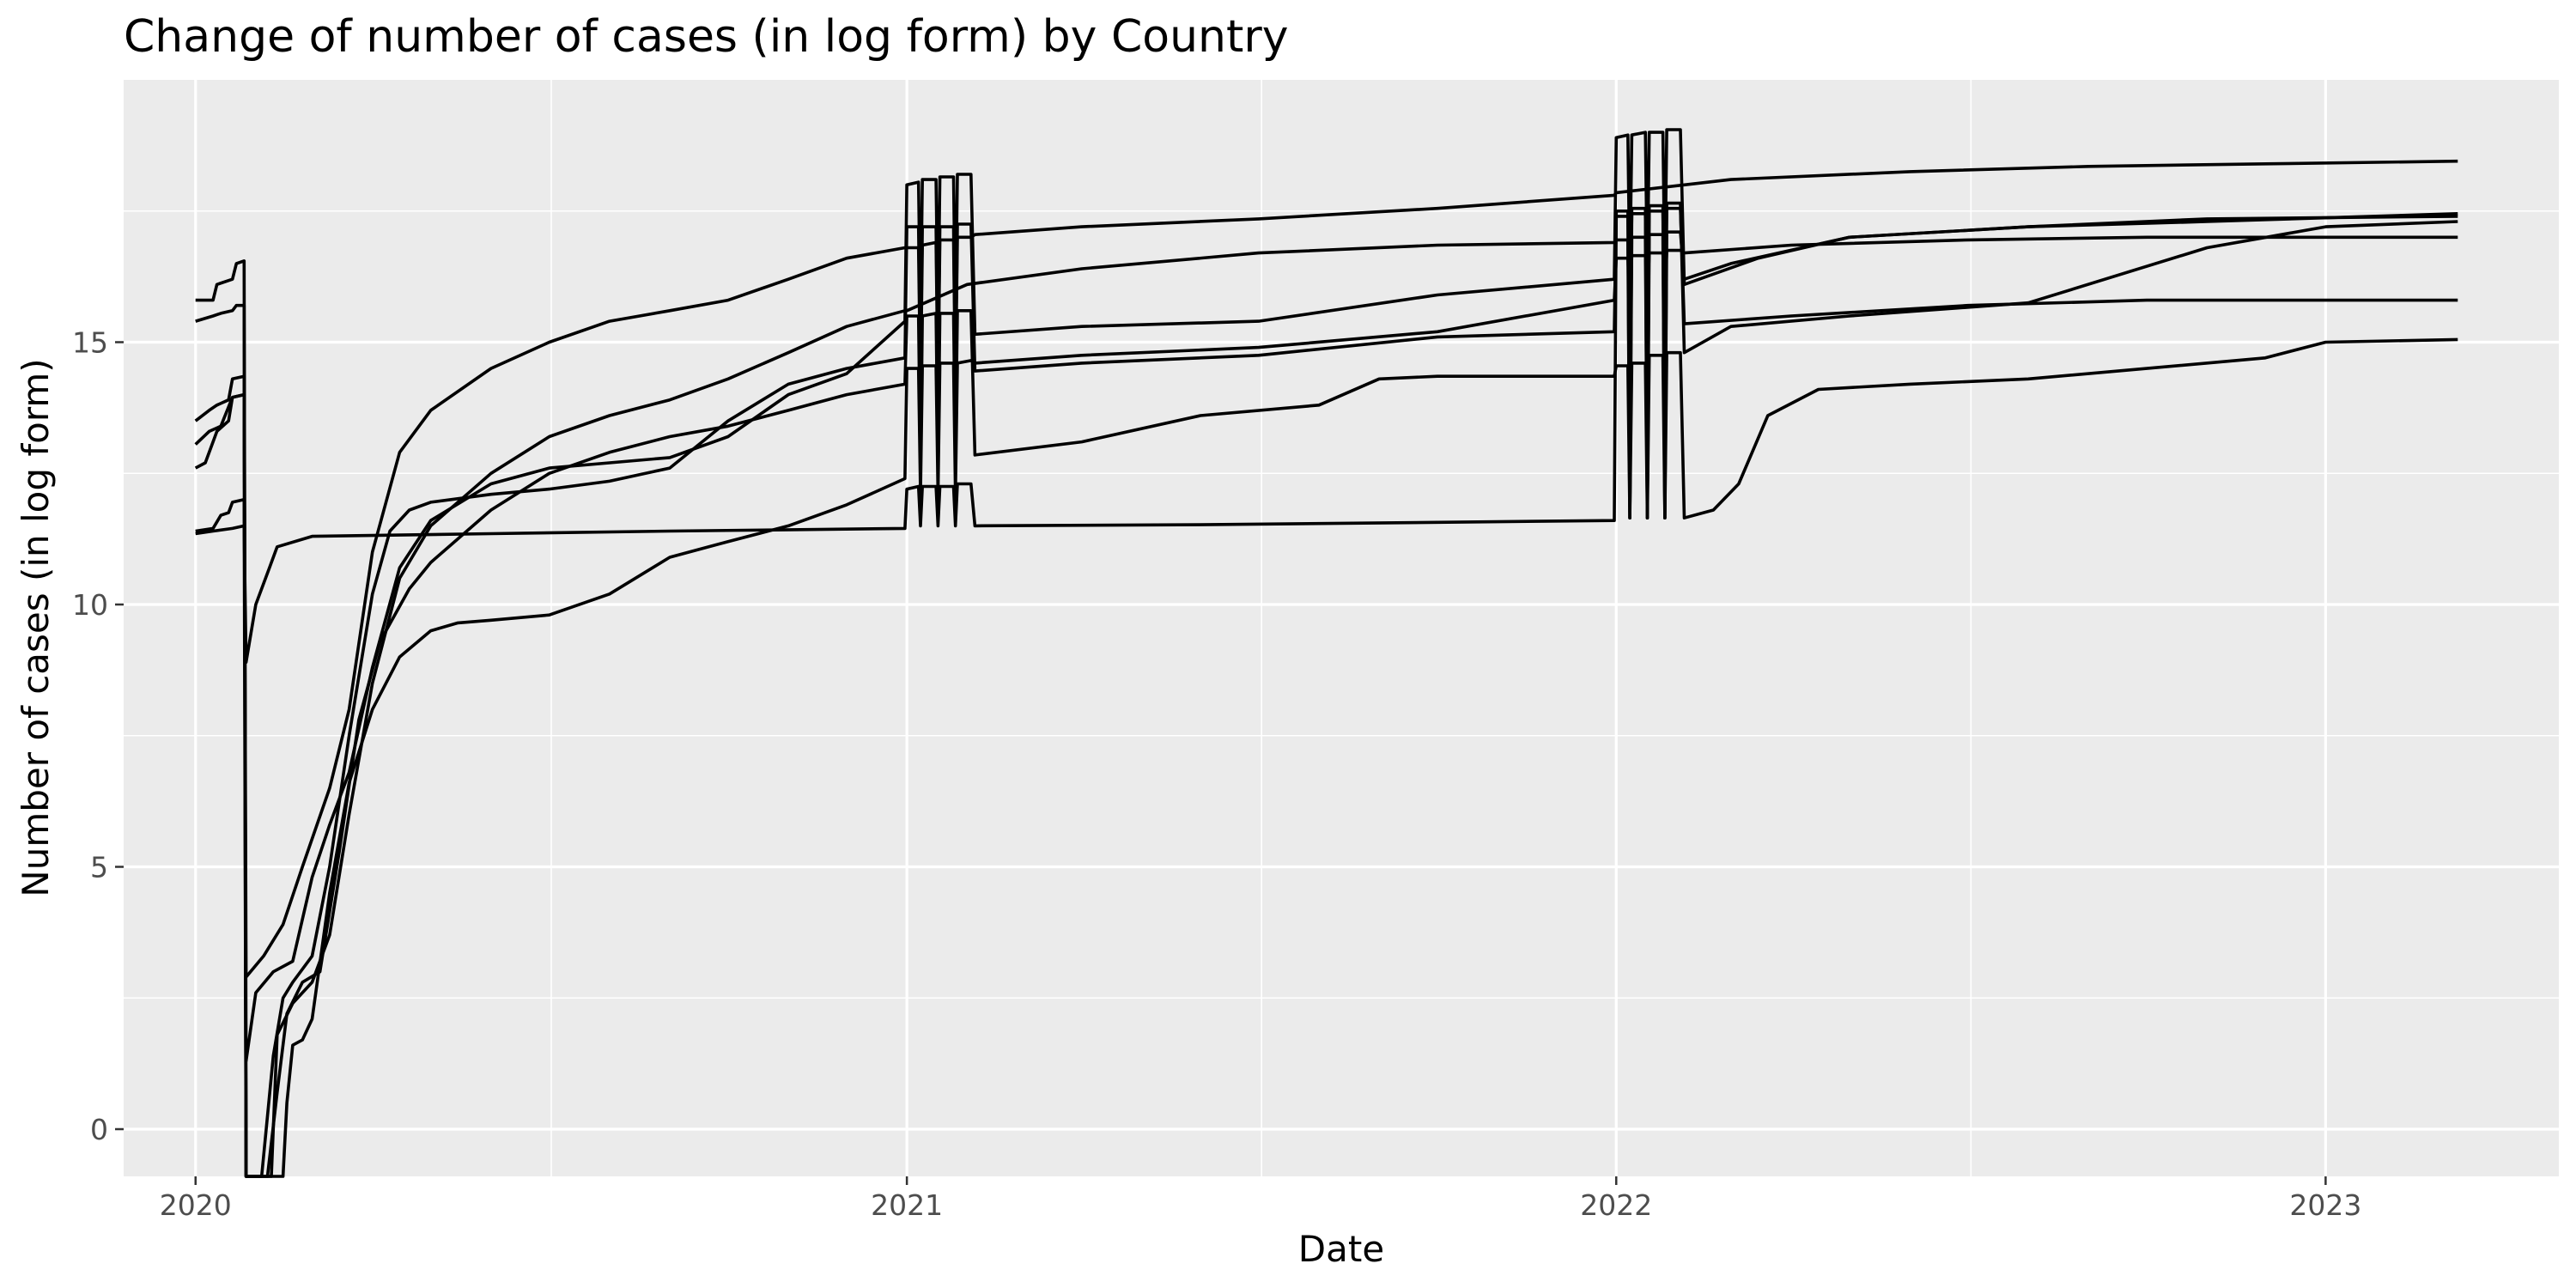  What do you see at coordinates (36, 627) in the screenshot?
I see `y-axis-title: Number of cases (in log form)` at bounding box center [36, 627].